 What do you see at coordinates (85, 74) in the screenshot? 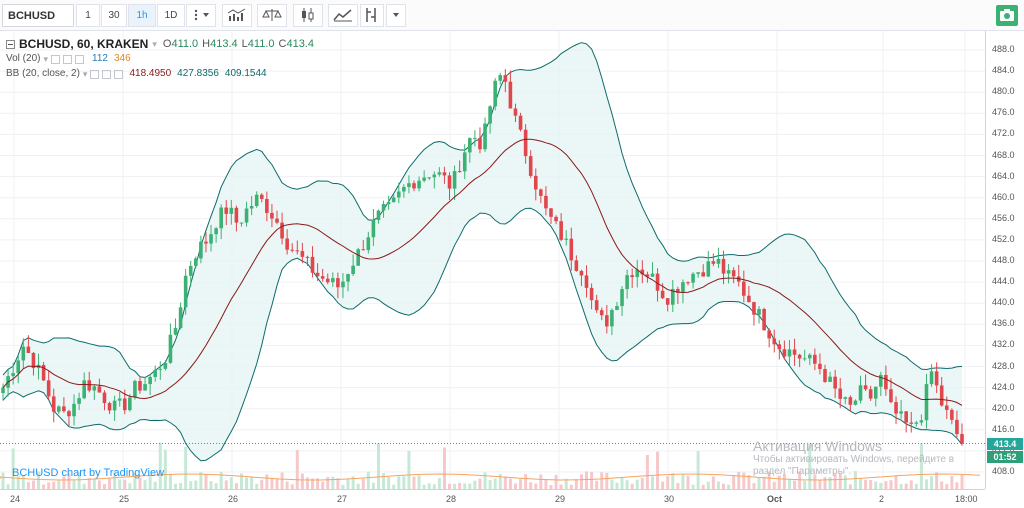
I see `bb-dropdown-icon: ▾` at bounding box center [85, 74].